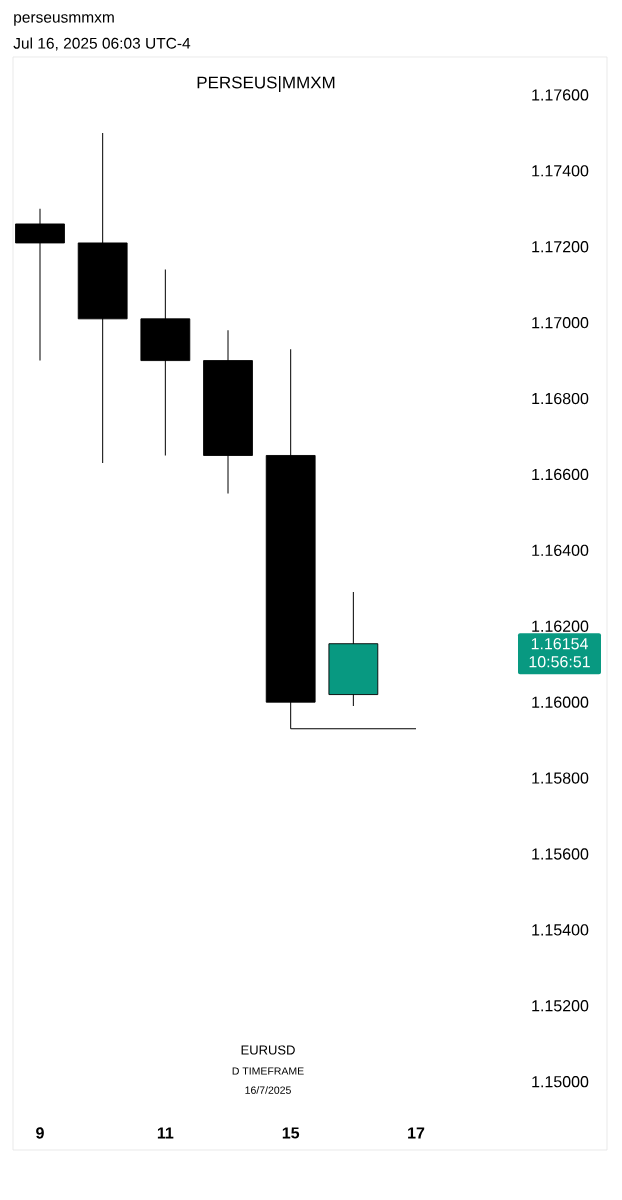 The height and width of the screenshot is (1200, 622). What do you see at coordinates (291, 1133) in the screenshot?
I see `x-tick-label: 15` at bounding box center [291, 1133].